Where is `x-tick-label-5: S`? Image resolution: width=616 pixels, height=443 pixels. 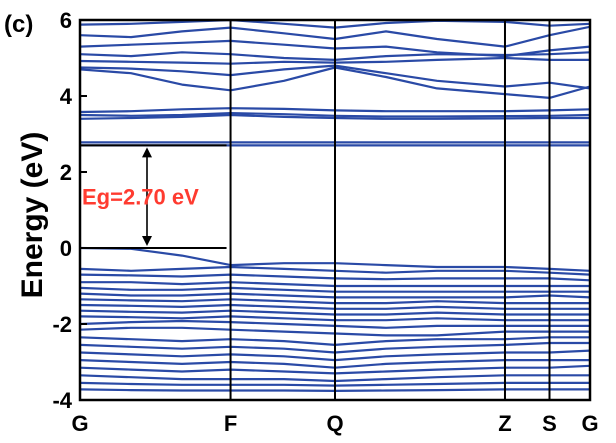 x-tick-label-5: S is located at coordinates (549, 423).